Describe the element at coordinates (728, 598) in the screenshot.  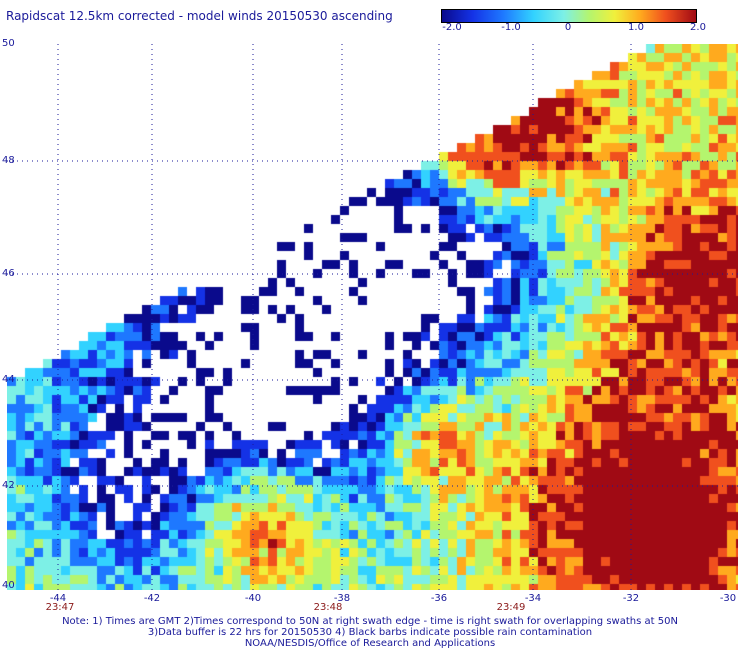
I see `lon-label-30: -30` at that location.